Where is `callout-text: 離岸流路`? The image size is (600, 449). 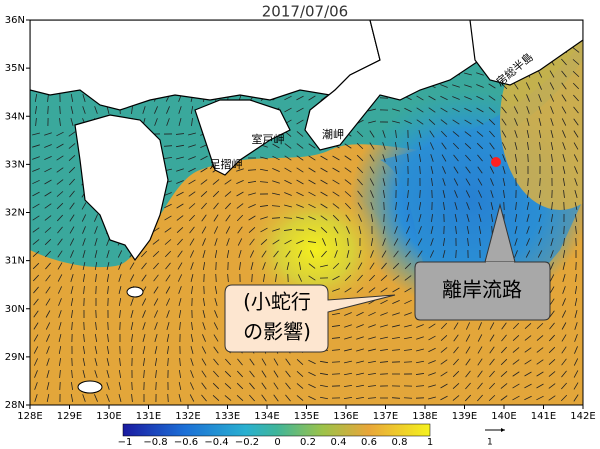 callout-text: 離岸流路 is located at coordinates (482, 290).